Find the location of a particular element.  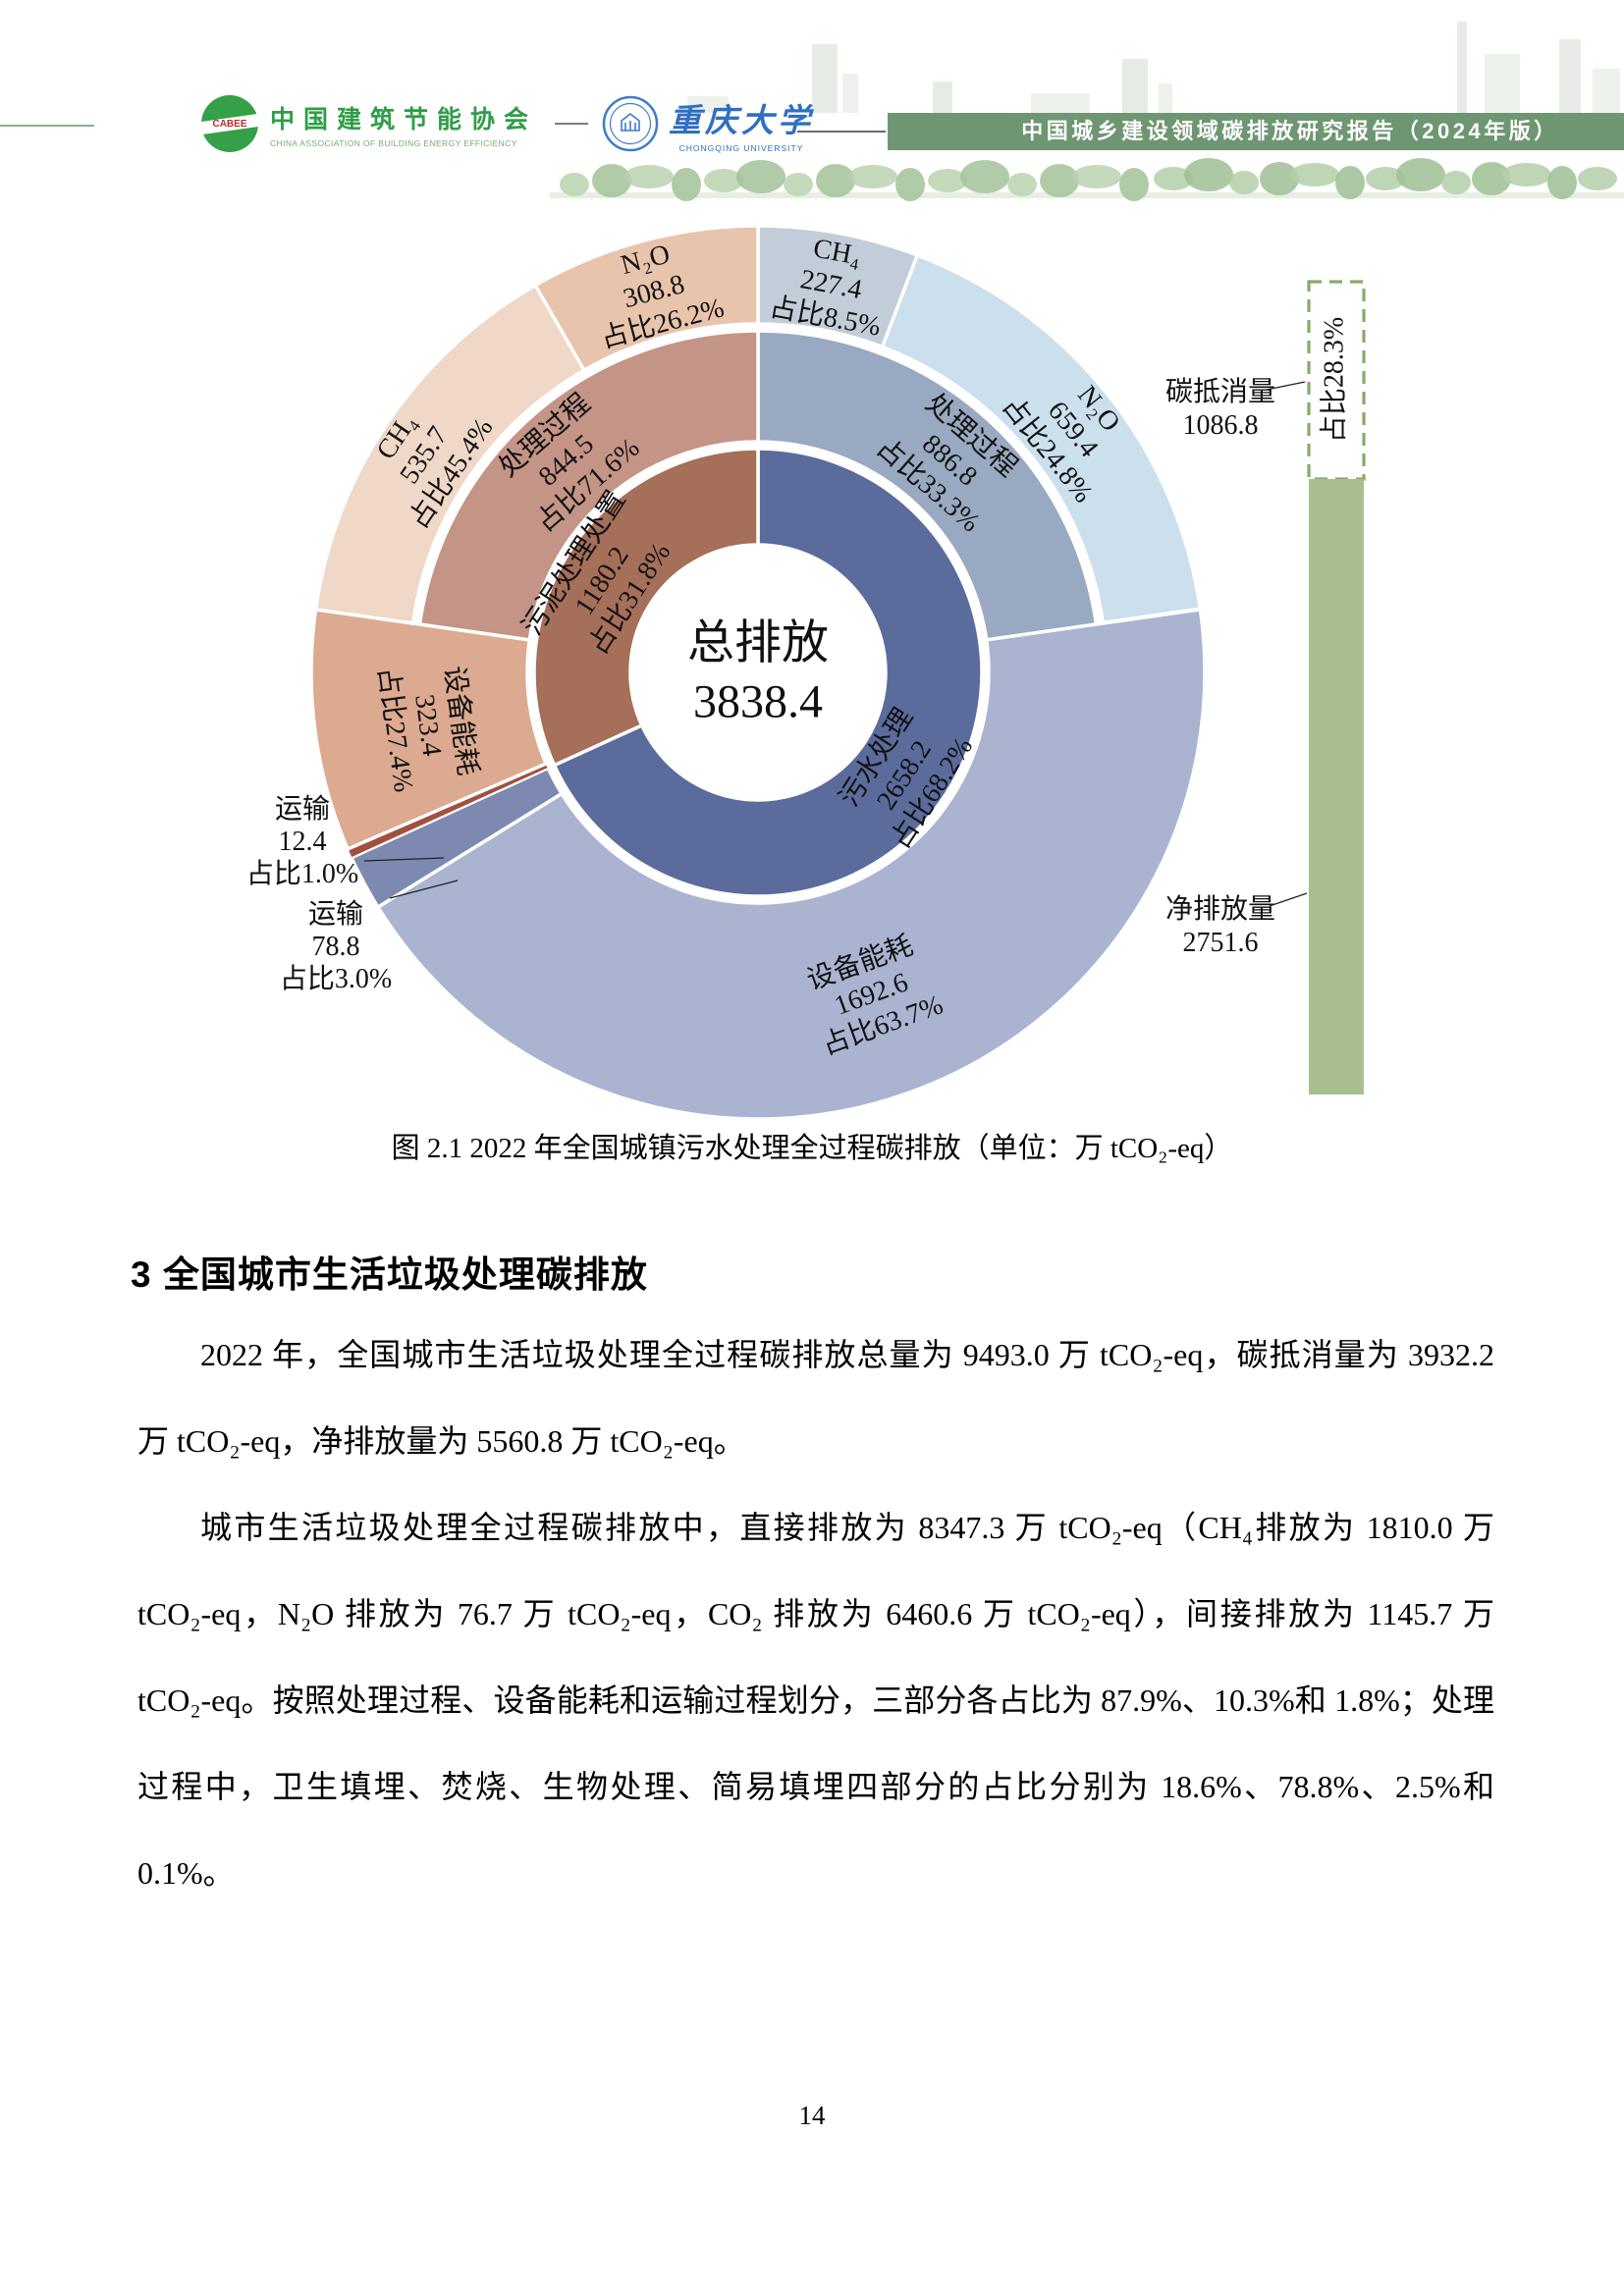

cqu-seal-icon is located at coordinates (630, 124).